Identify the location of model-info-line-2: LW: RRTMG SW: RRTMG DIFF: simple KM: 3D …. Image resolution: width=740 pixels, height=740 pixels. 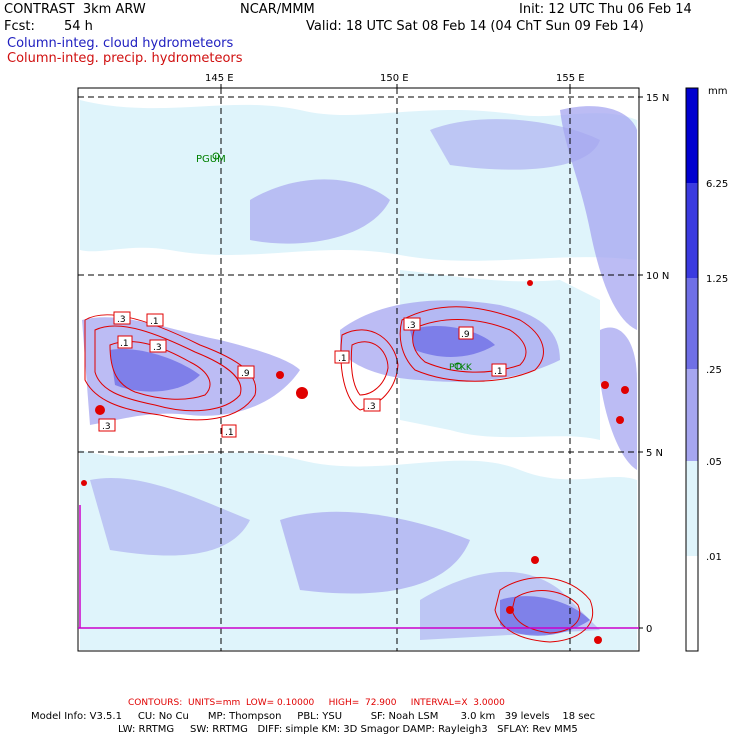
(348, 729).